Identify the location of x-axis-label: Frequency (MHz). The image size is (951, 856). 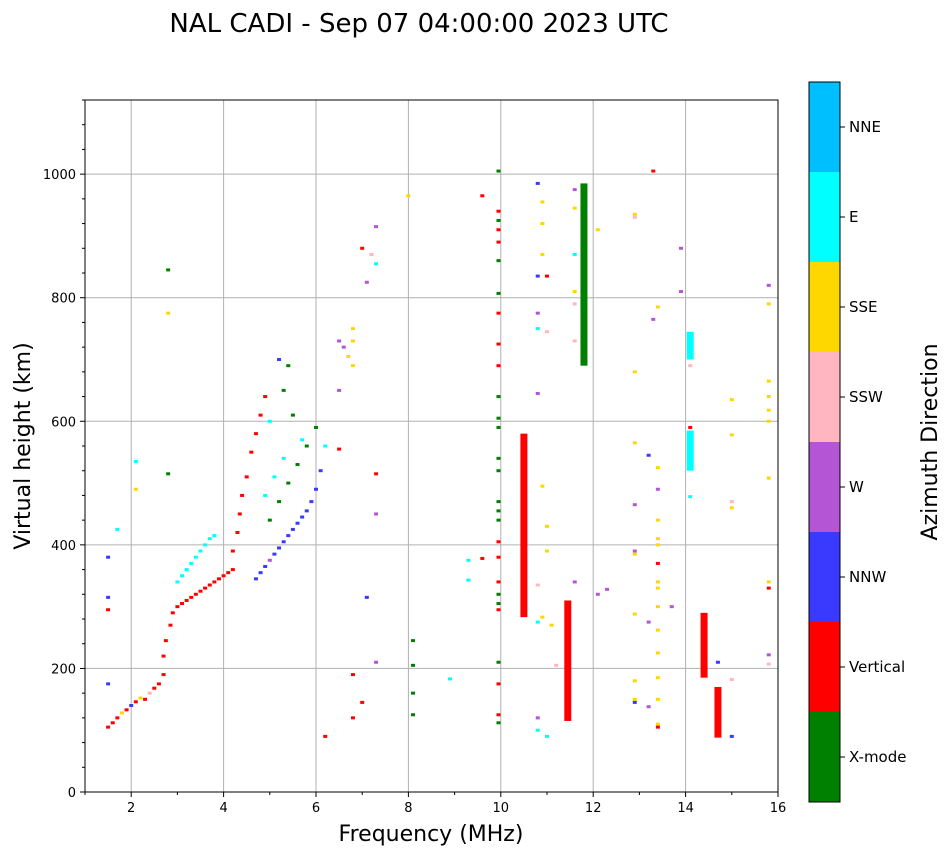
(431, 834).